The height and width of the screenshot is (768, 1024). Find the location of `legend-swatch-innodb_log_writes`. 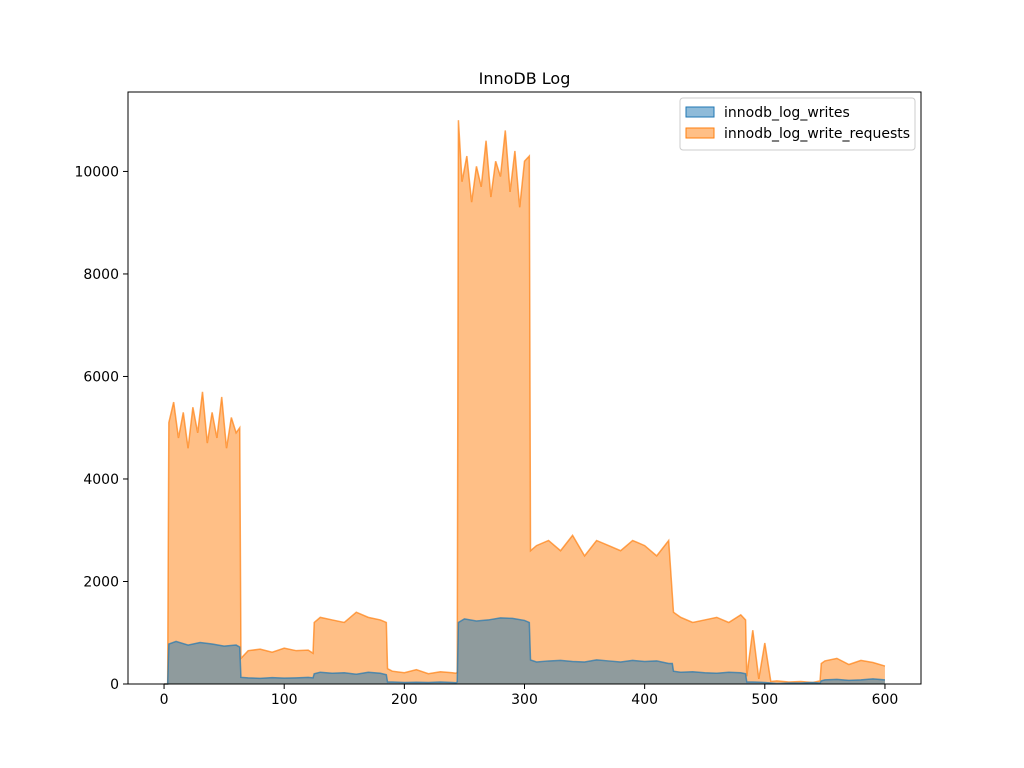

legend-swatch-innodb_log_writes is located at coordinates (700, 112).